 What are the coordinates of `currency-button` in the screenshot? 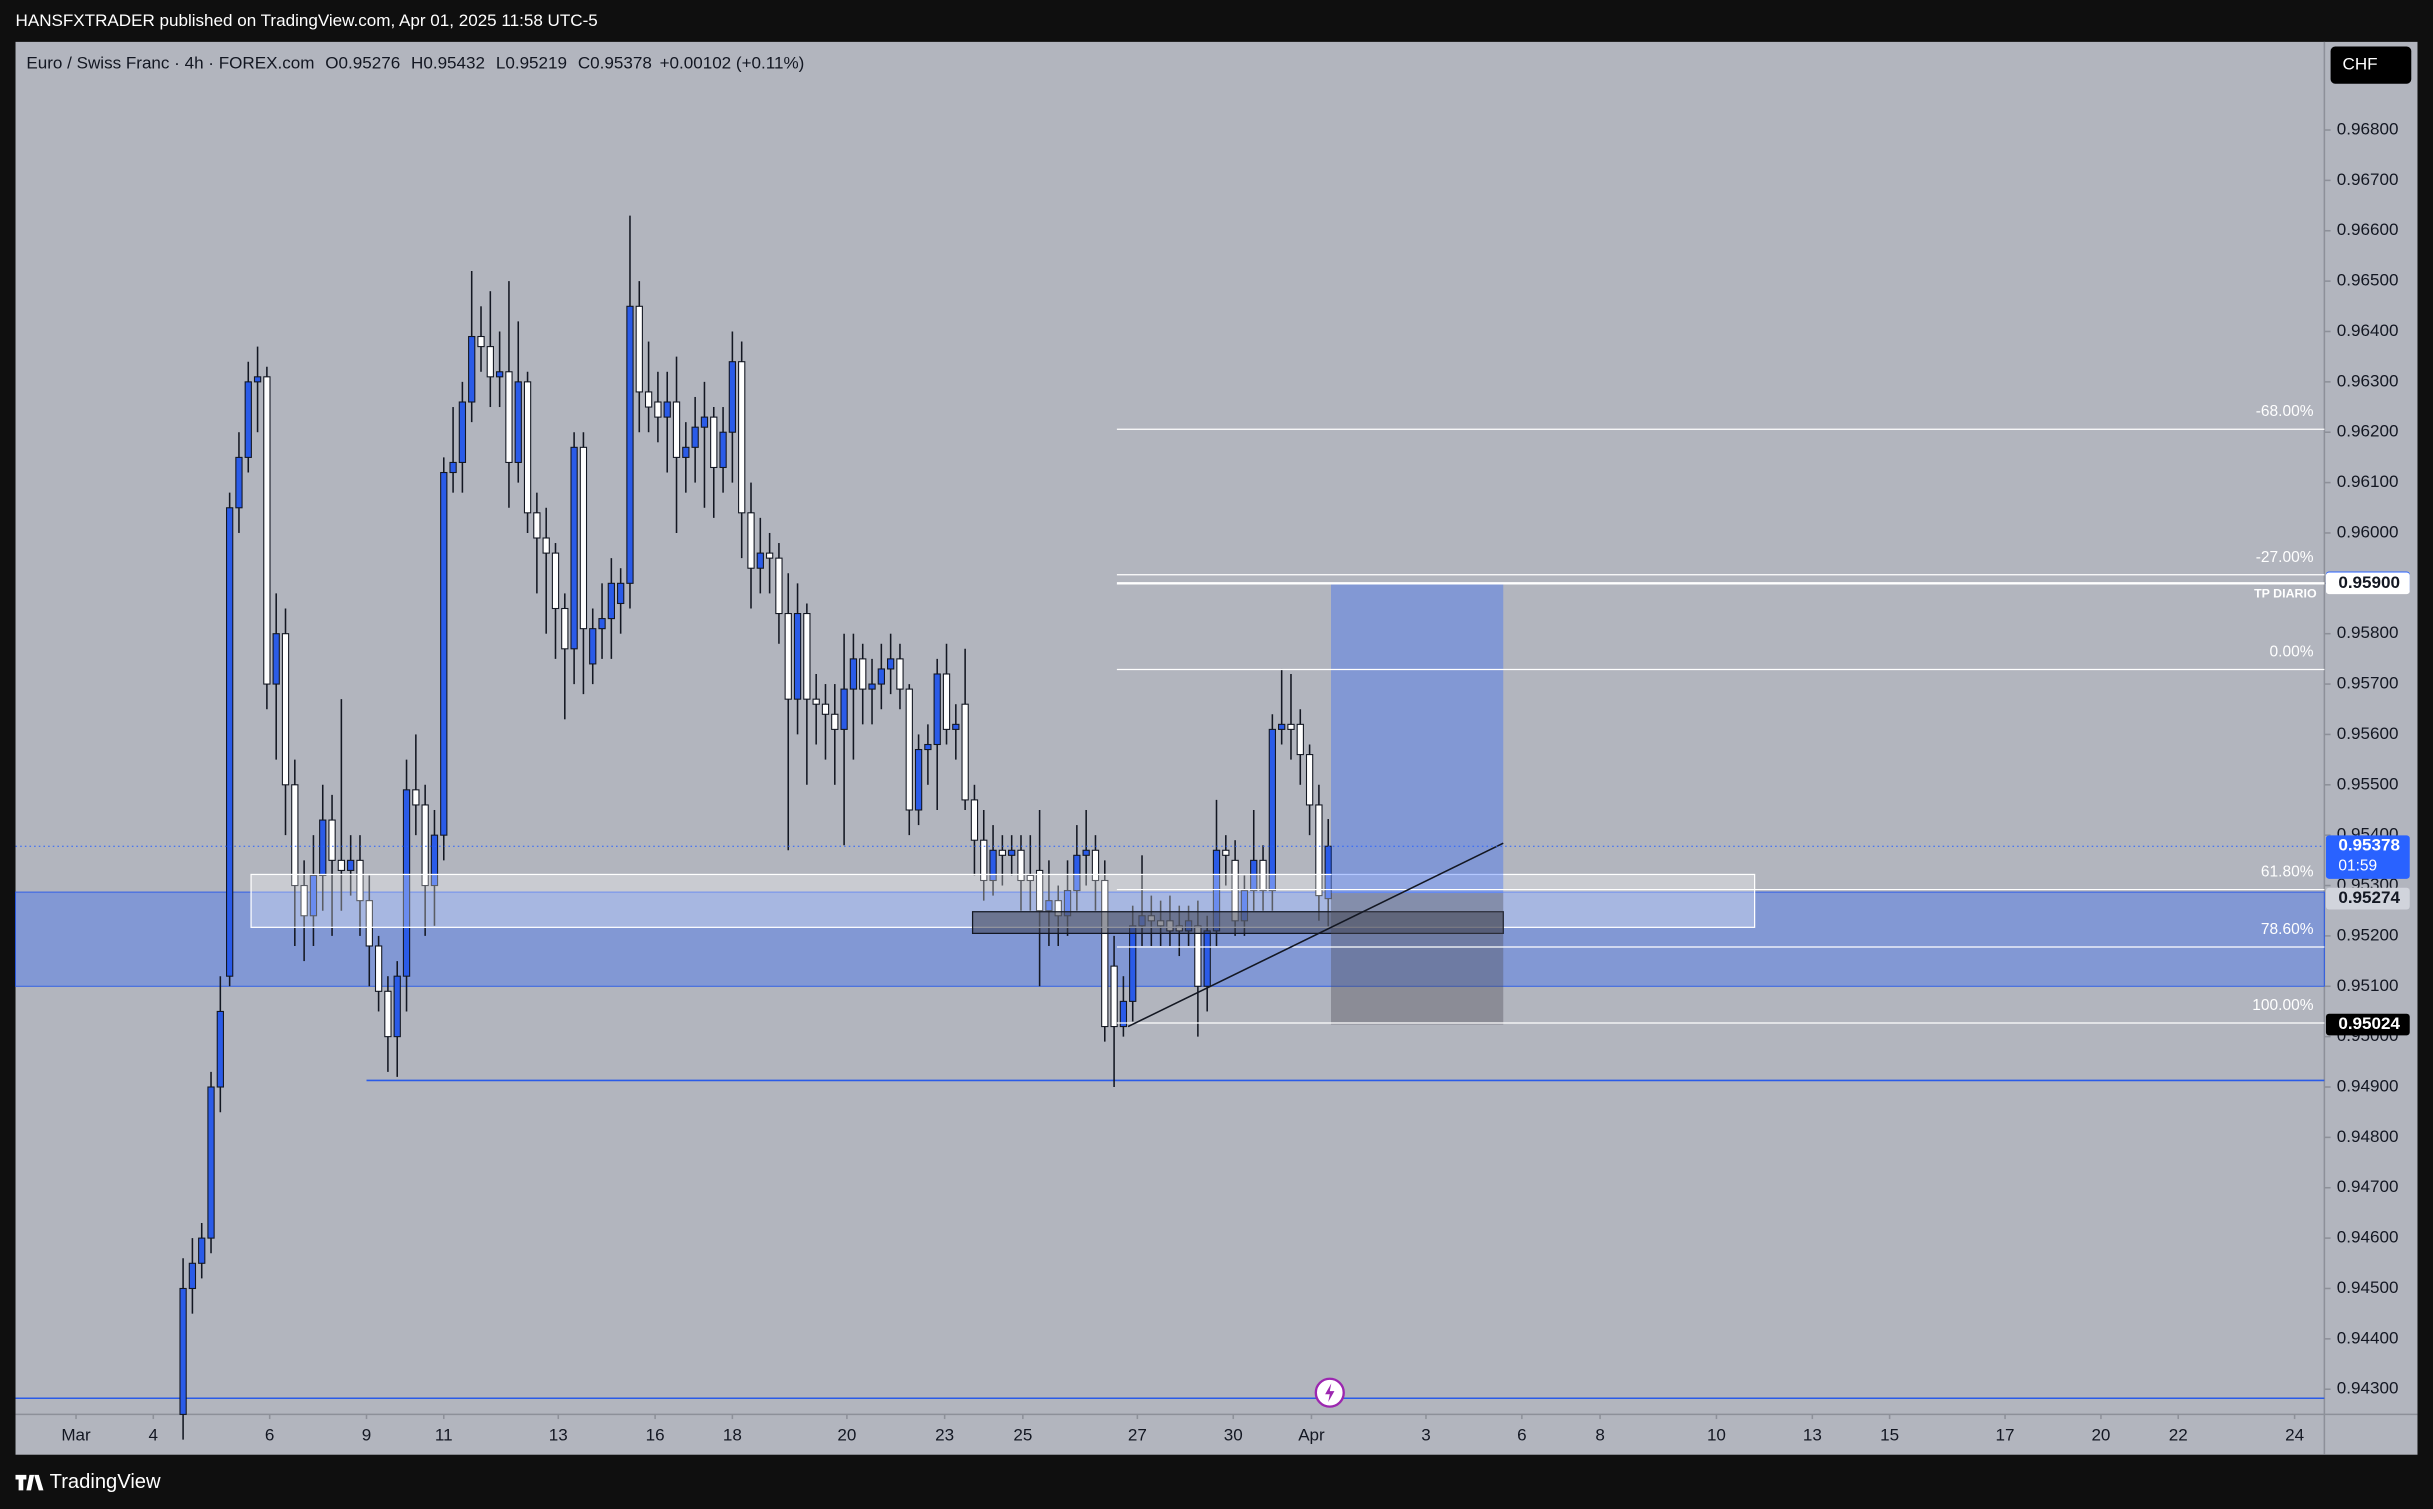 It's located at (2371, 65).